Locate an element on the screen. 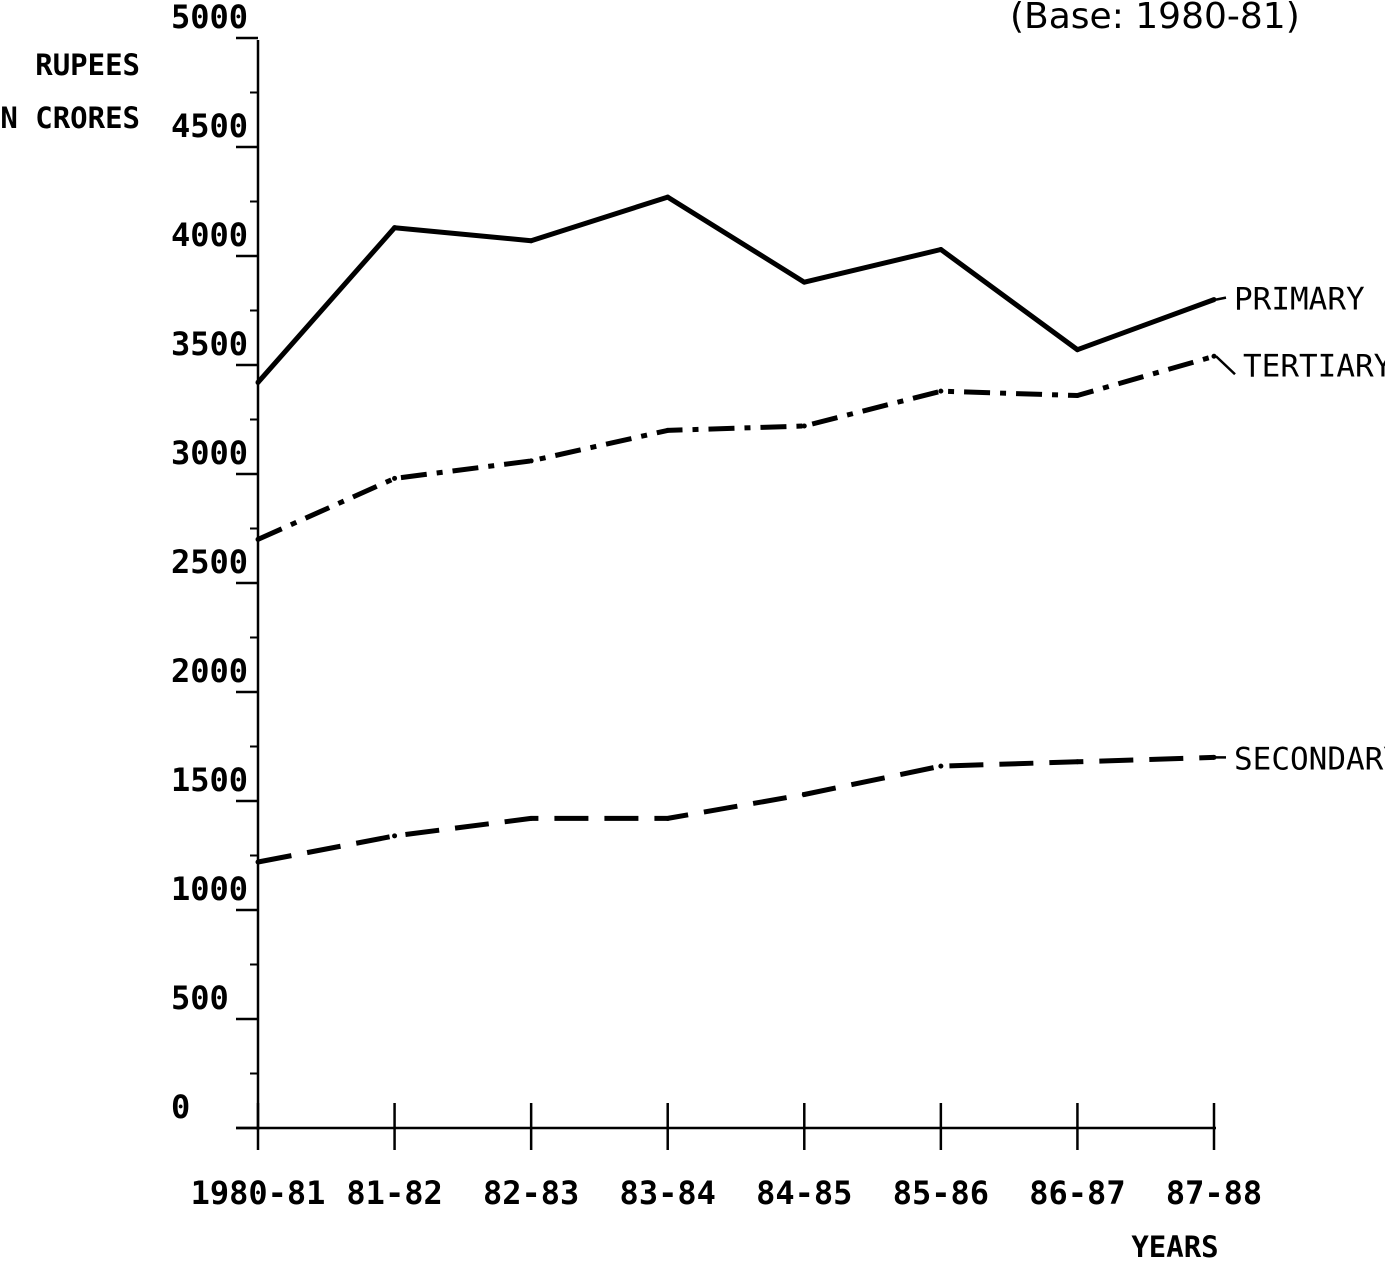  x-axis-title: YEARS is located at coordinates (1174, 1247).